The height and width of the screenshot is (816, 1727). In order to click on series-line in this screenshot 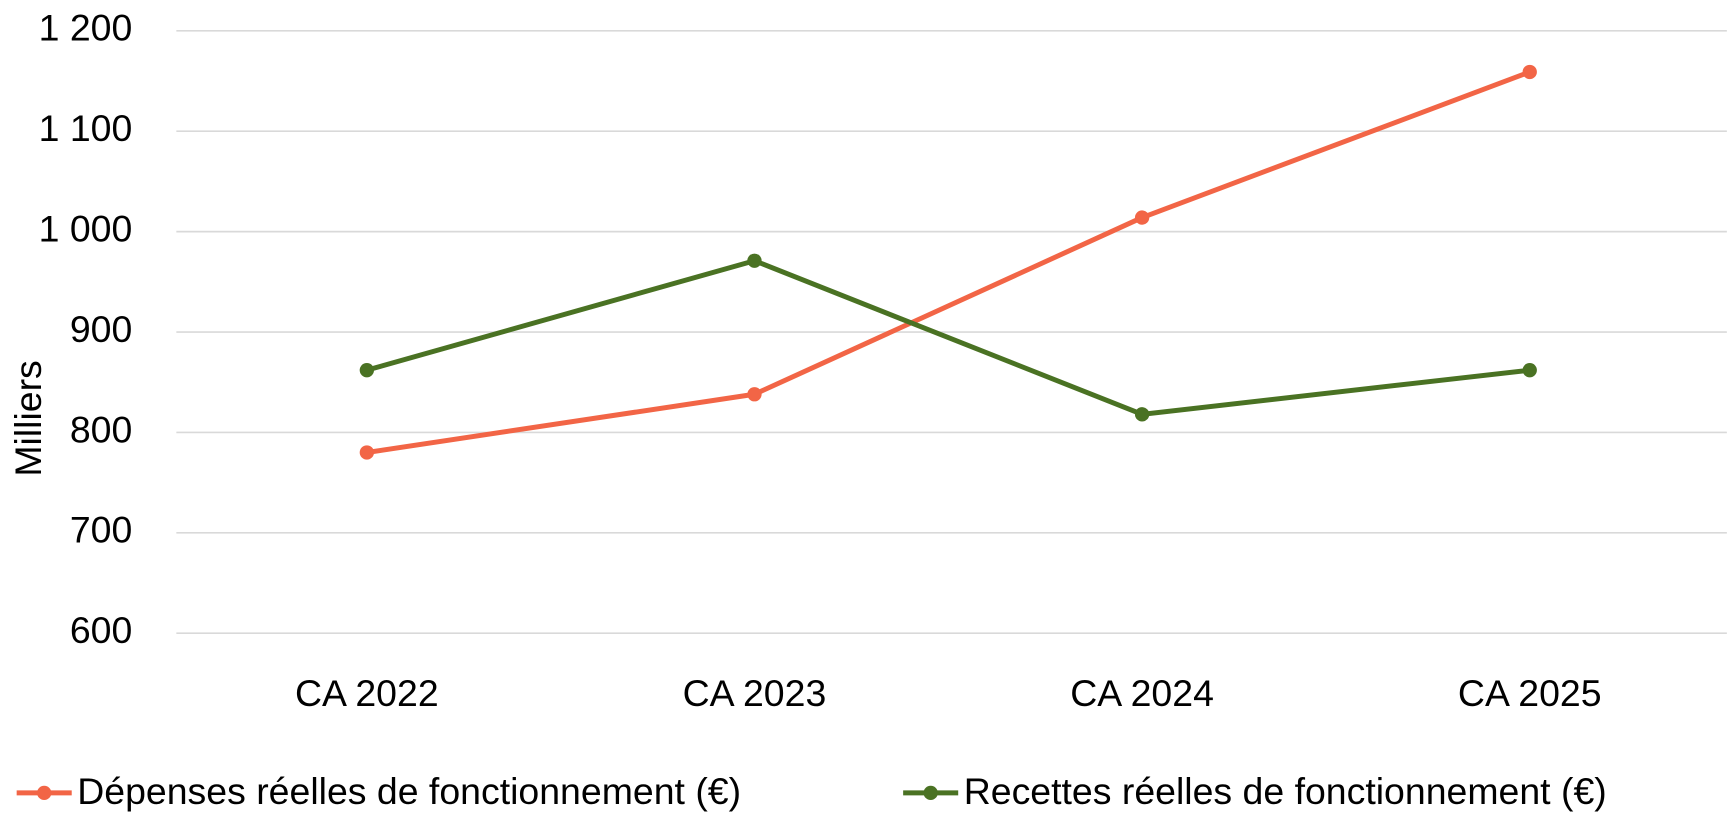, I will do `click(948, 337)`.